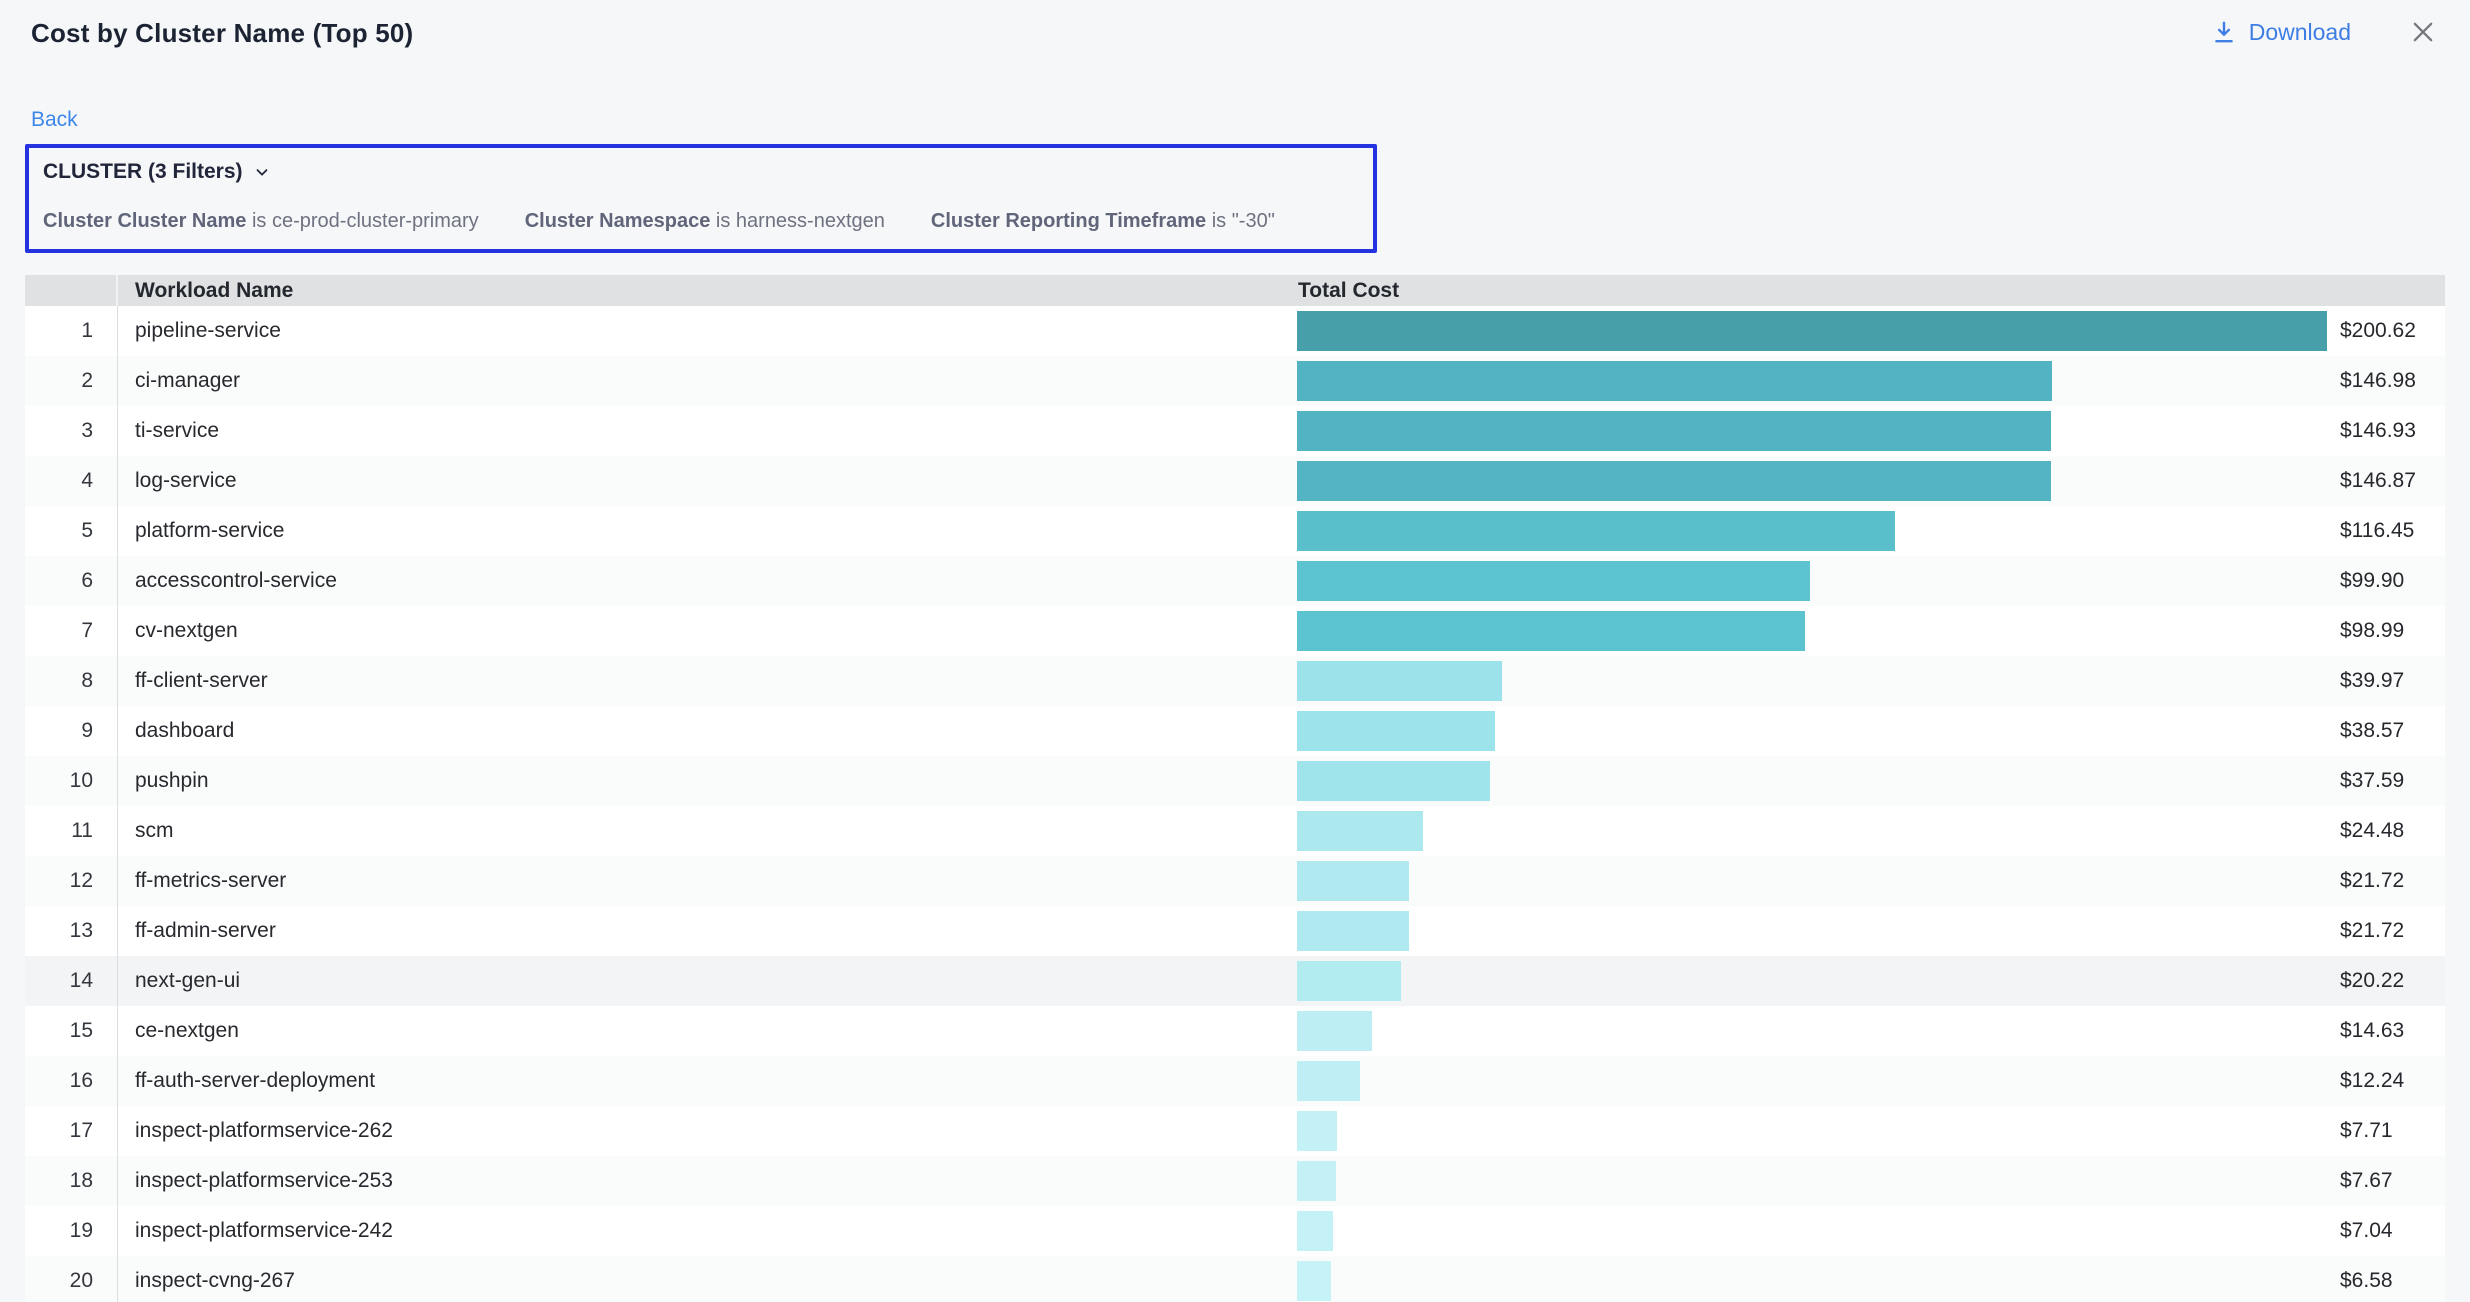 The image size is (2470, 1302). Describe the element at coordinates (1103, 221) in the screenshot. I see `filter-chip-timeframe: Cluster Reporting Timeframe is "-30"` at that location.